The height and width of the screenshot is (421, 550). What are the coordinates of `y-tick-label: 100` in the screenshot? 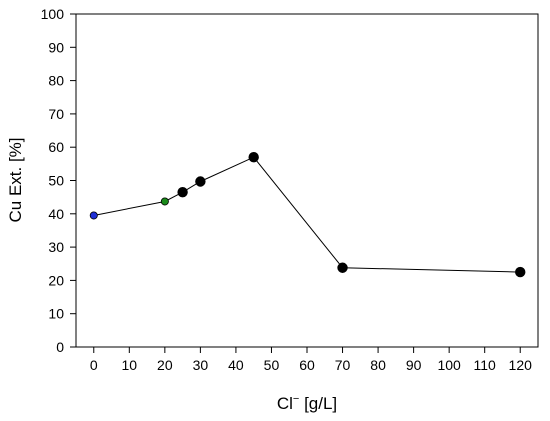 It's located at (53, 14).